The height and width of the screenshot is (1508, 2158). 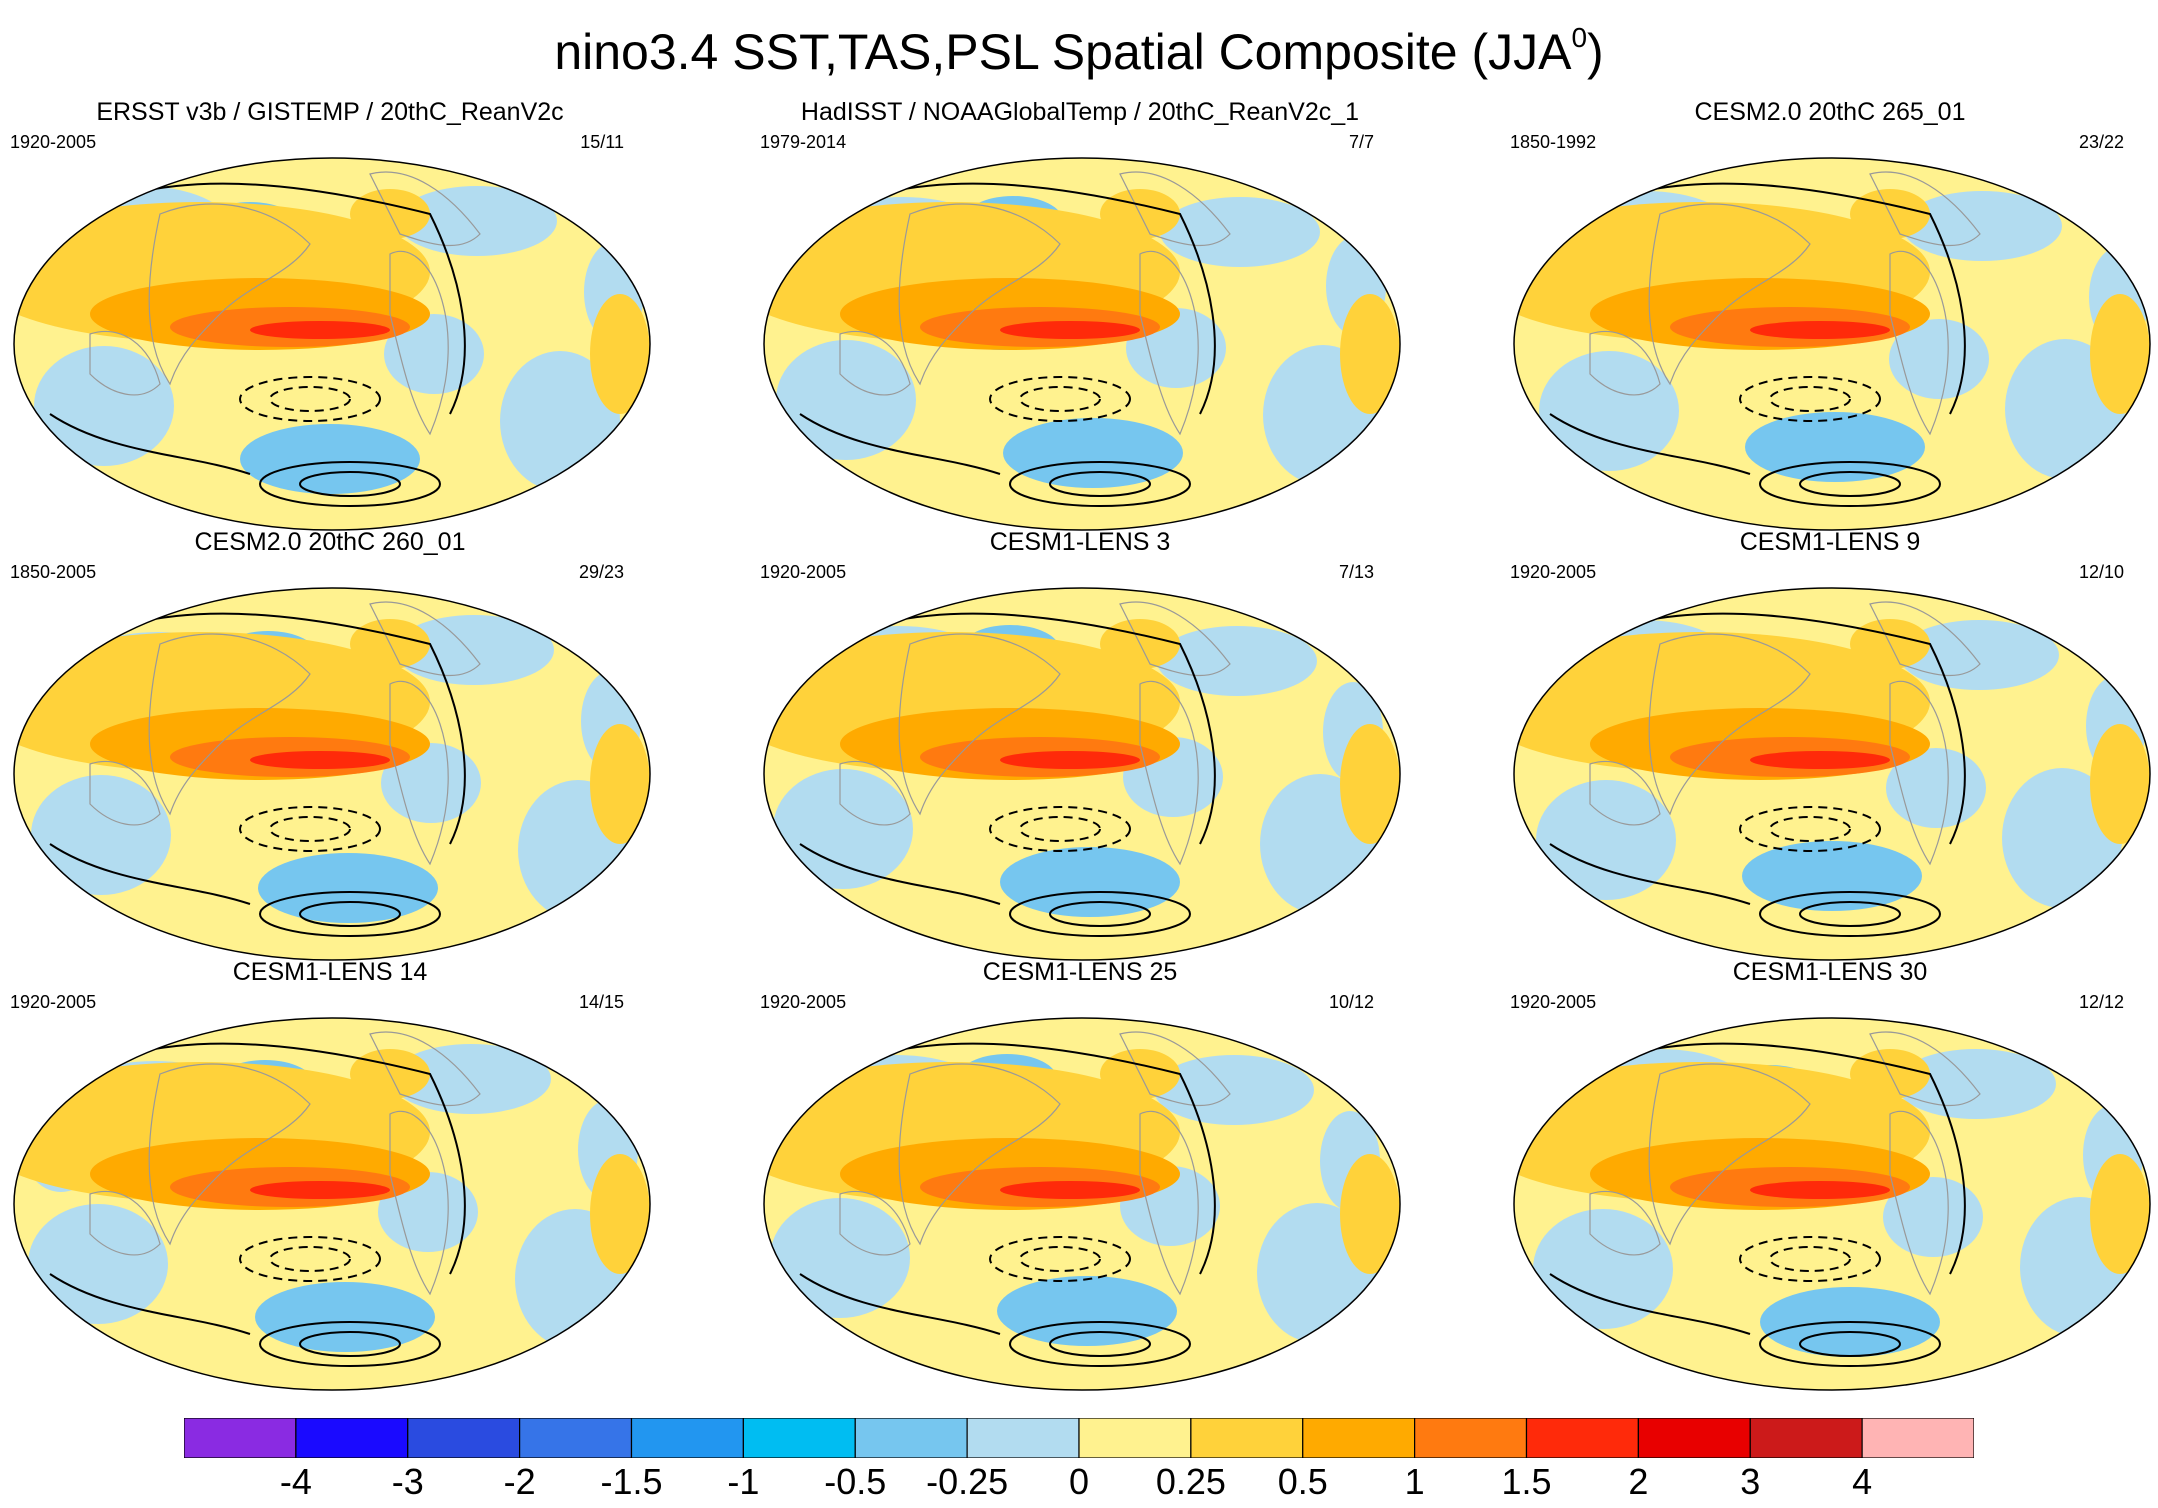 What do you see at coordinates (2101, 142) in the screenshot?
I see `panel-counts: 23/22` at bounding box center [2101, 142].